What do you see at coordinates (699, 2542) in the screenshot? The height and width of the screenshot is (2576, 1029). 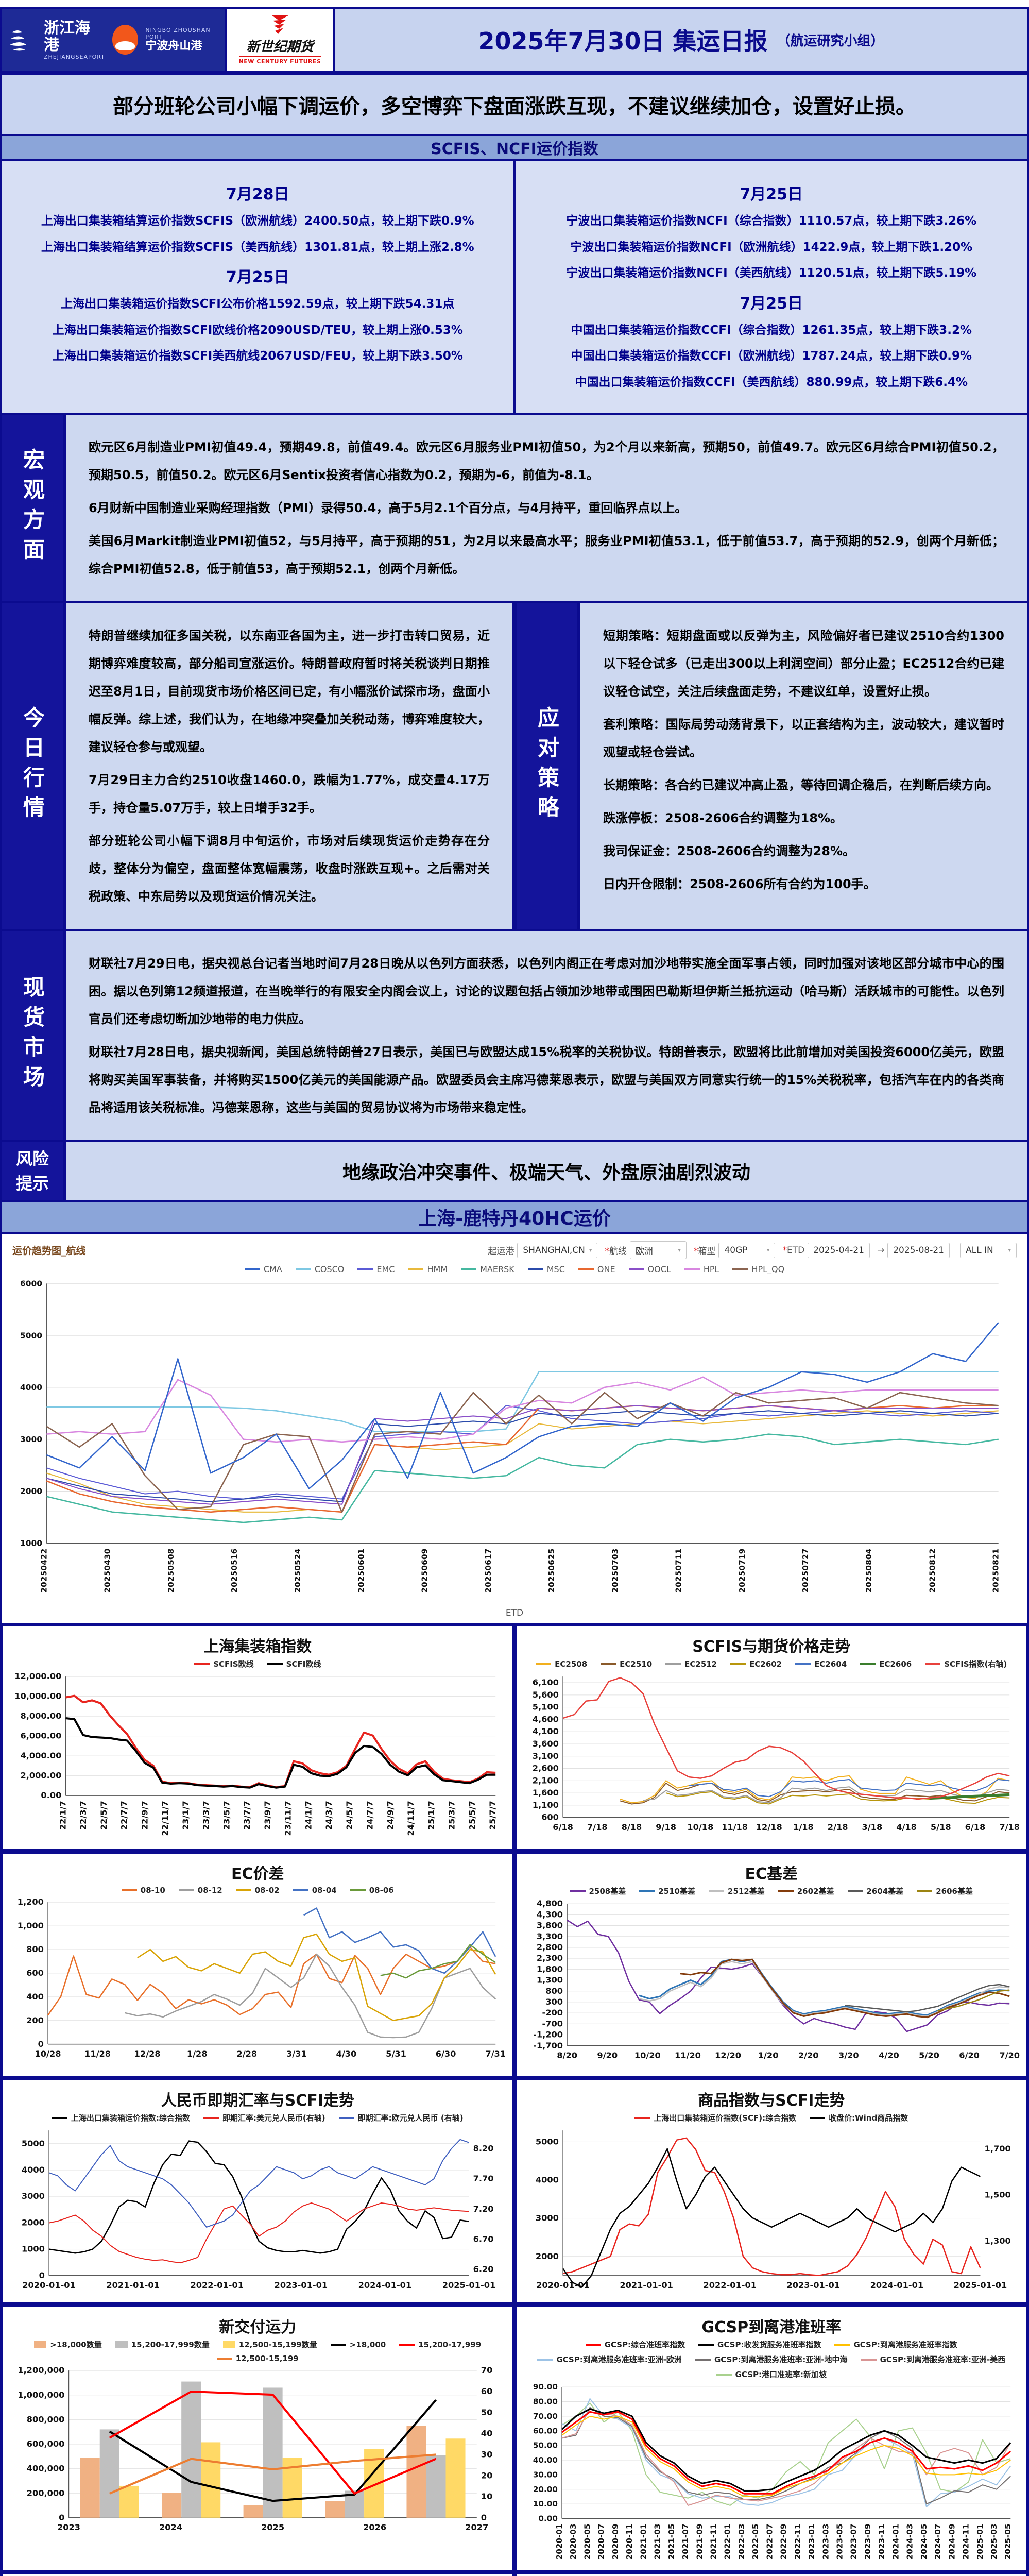 I see `svg-text: 2021-09` at bounding box center [699, 2542].